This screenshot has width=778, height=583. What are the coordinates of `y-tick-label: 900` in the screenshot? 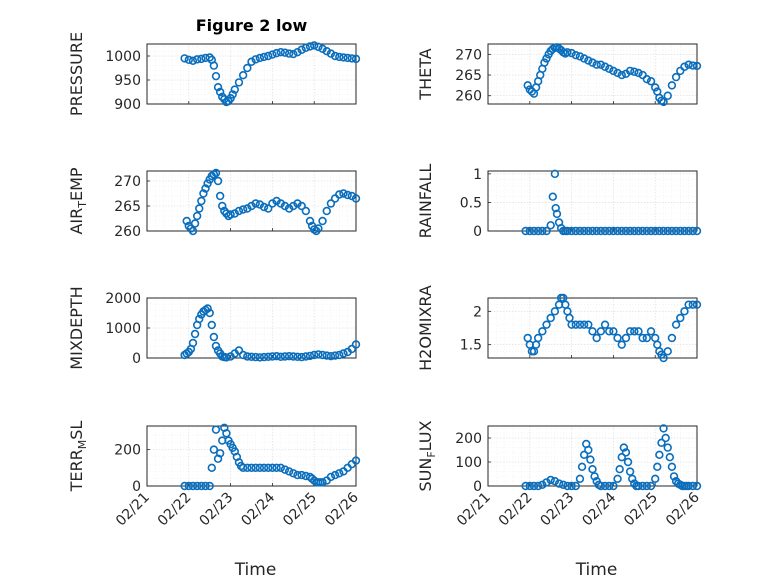 It's located at (127, 105).